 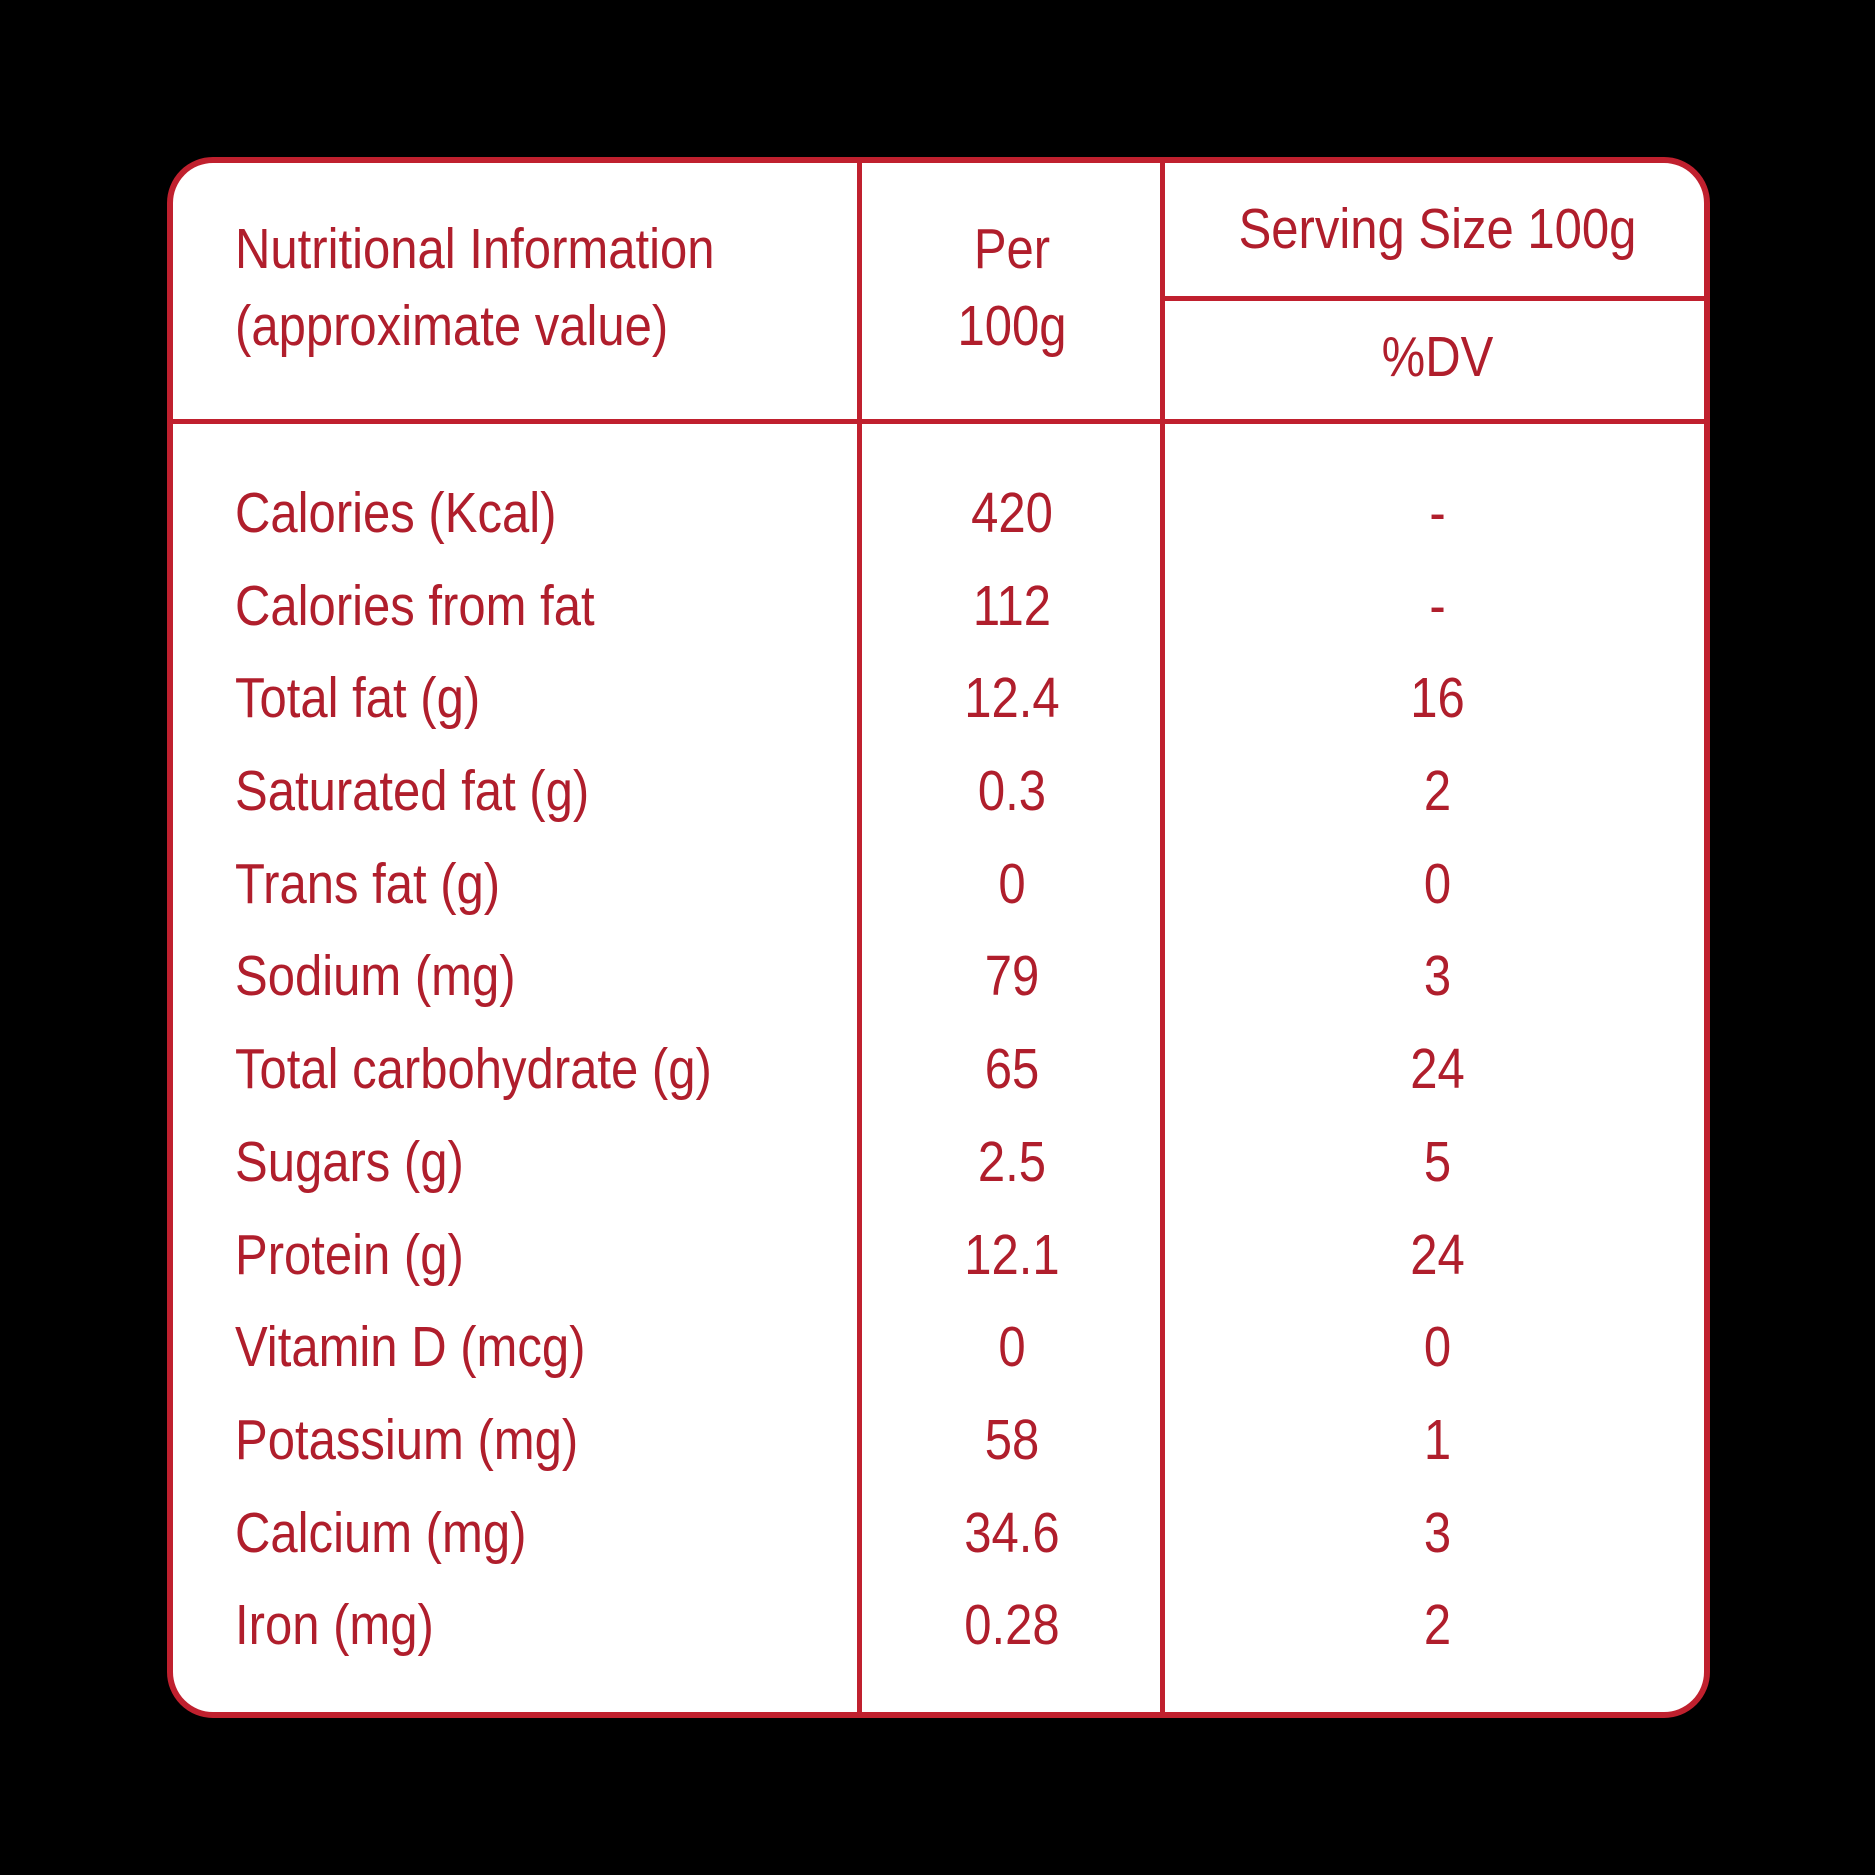 What do you see at coordinates (334, 1625) in the screenshot?
I see `nutrient-name: Iron (mg)` at bounding box center [334, 1625].